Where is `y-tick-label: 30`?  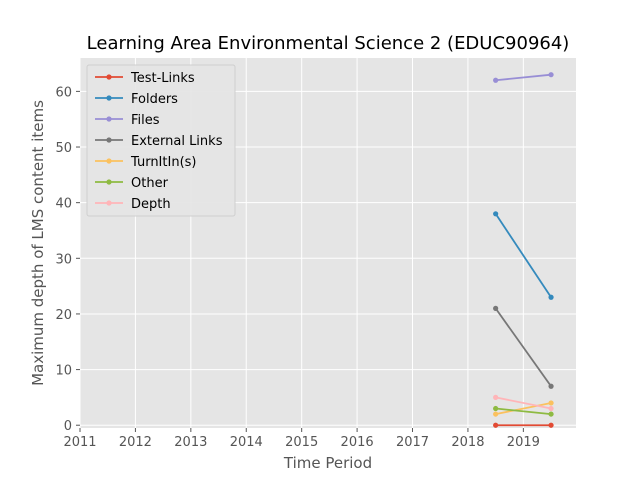 y-tick-label: 30 is located at coordinates (63, 259).